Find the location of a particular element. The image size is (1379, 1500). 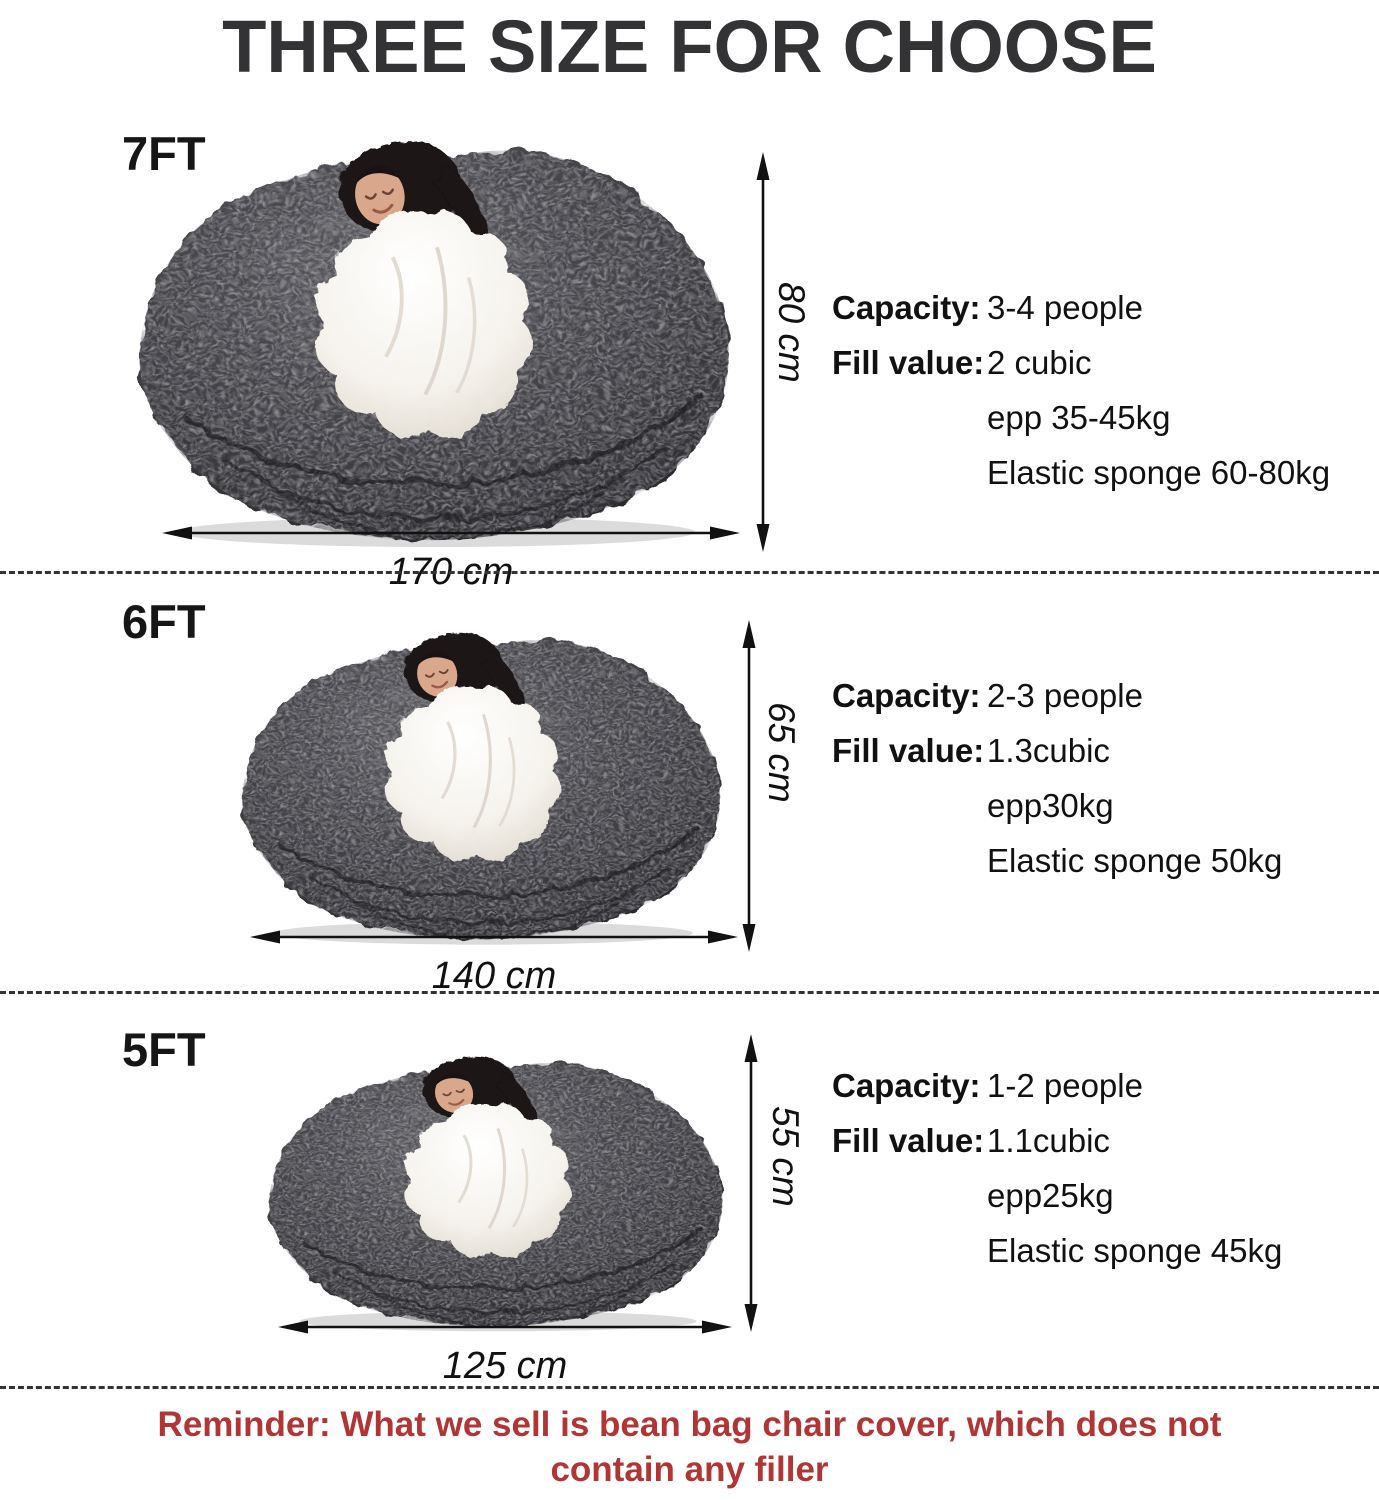

fill-extra-row: epp30kg is located at coordinates (1057, 805).